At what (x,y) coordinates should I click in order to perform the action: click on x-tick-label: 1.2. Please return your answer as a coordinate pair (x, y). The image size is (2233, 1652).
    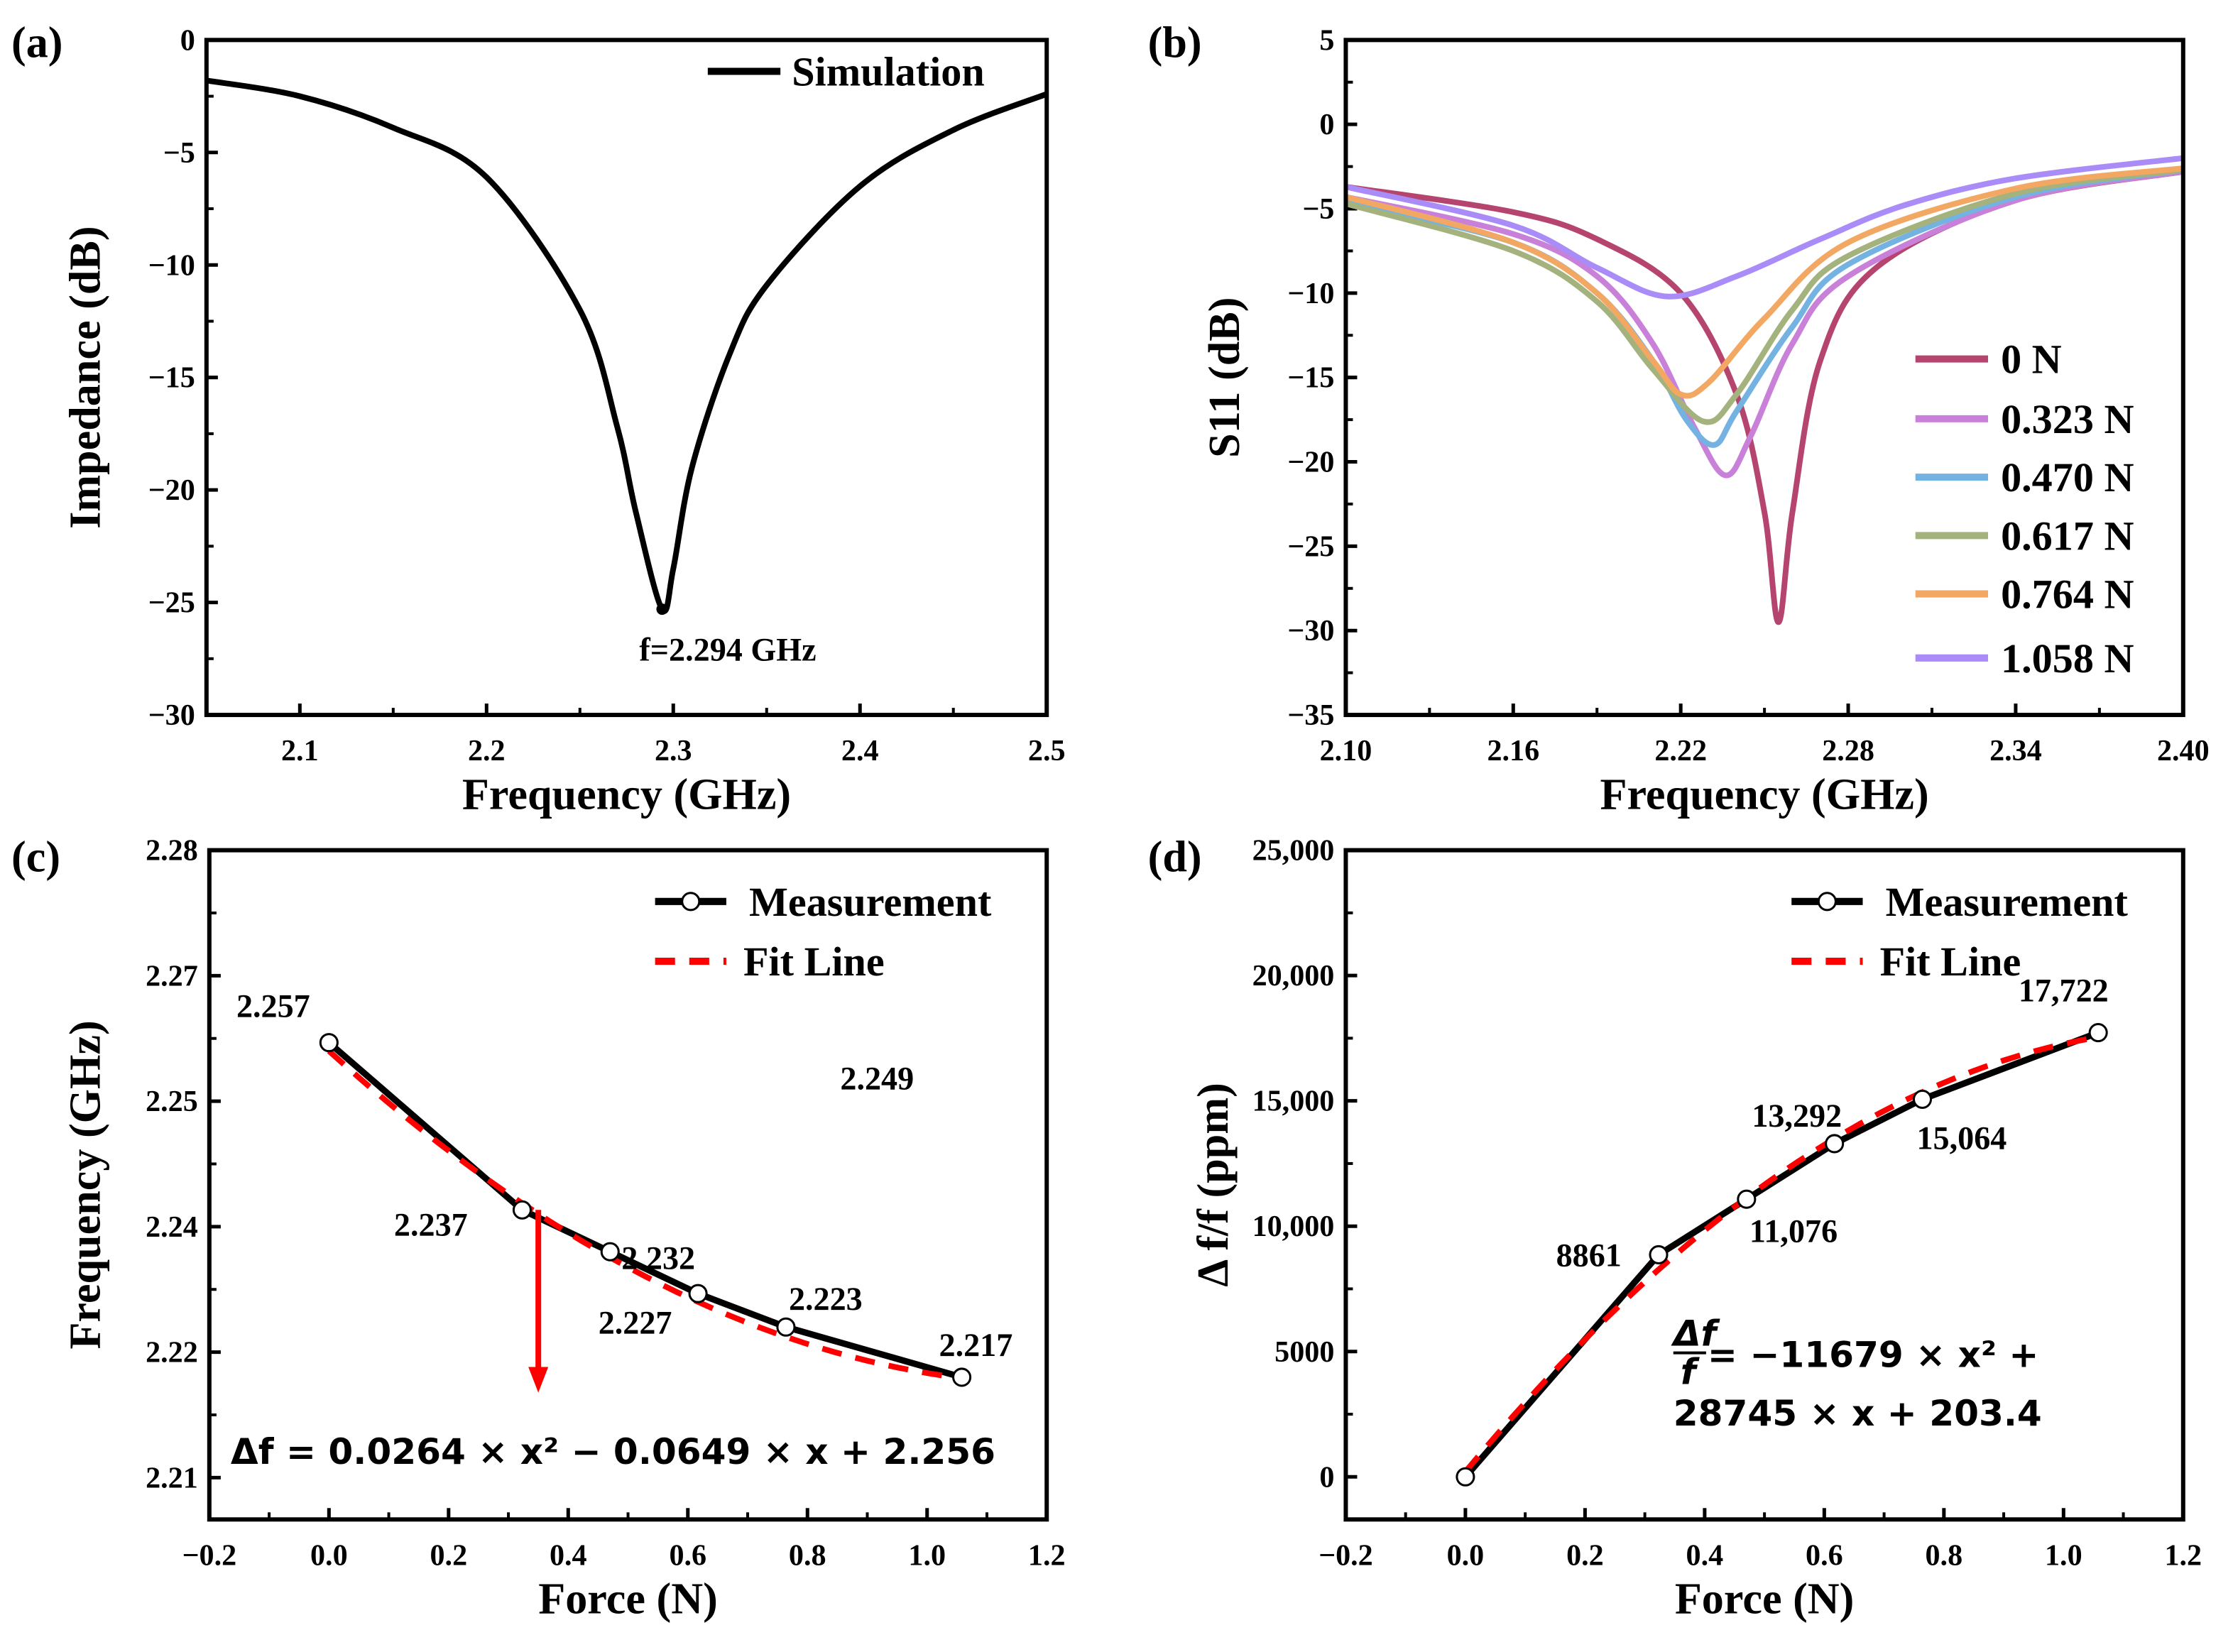
    Looking at the image, I should click on (1047, 1555).